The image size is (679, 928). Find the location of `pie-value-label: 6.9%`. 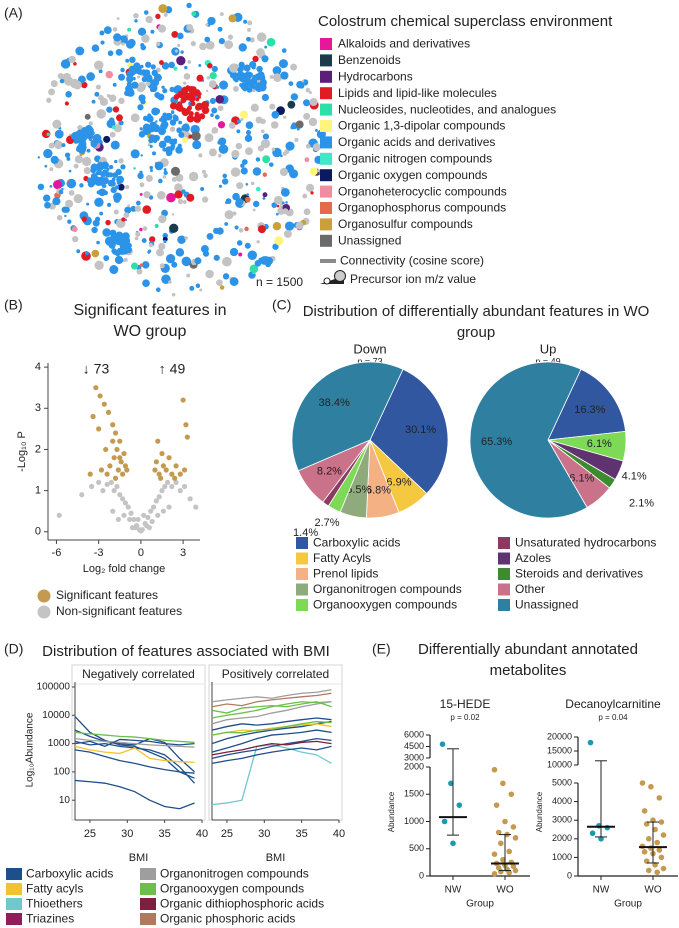

pie-value-label: 6.9% is located at coordinates (398, 482).